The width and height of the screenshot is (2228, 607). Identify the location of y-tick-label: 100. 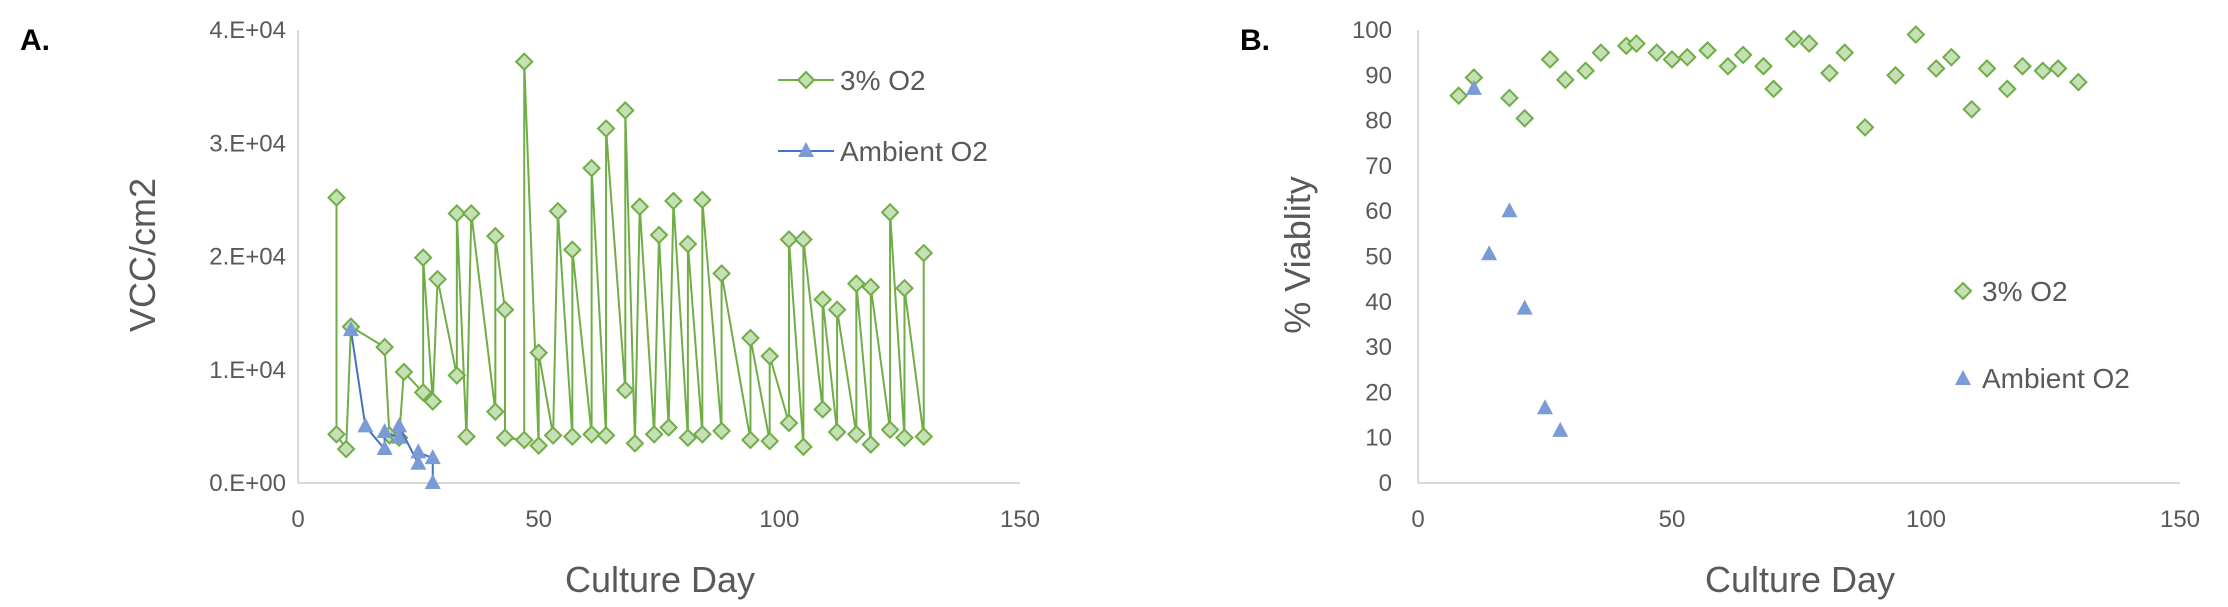
(1372, 30).